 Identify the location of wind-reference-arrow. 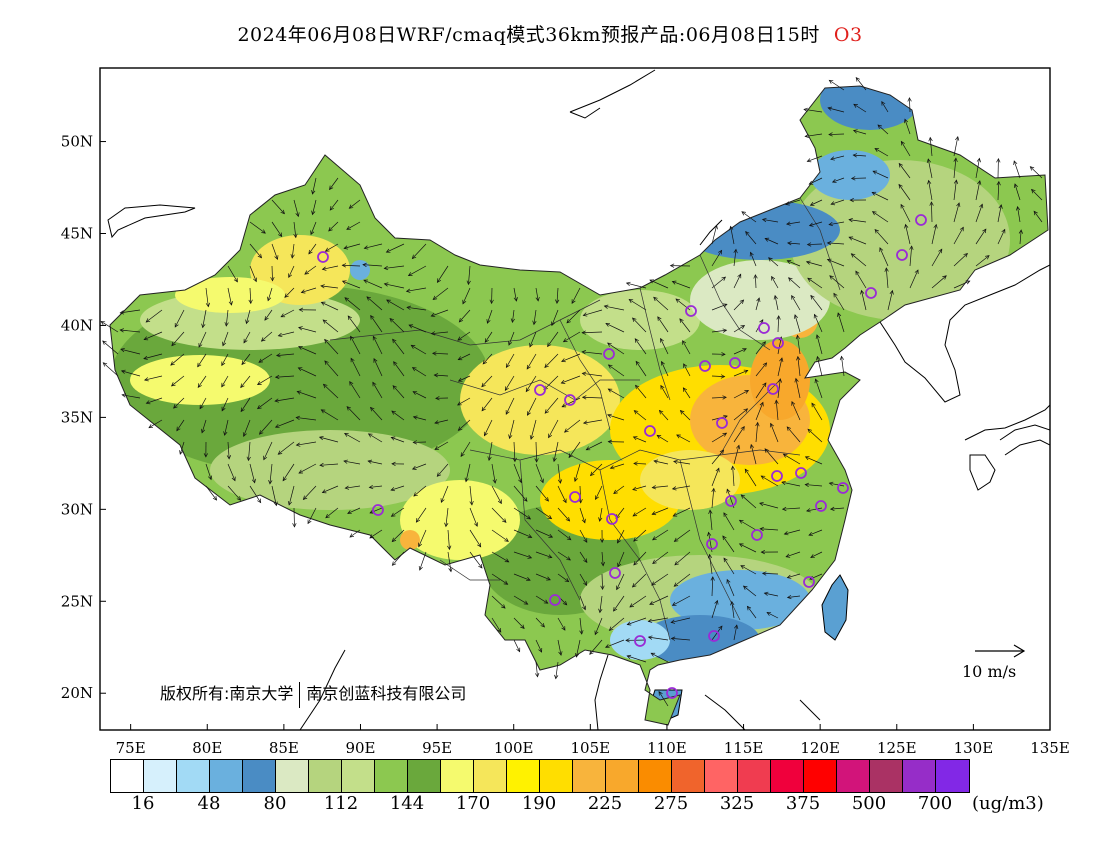
(1000, 651).